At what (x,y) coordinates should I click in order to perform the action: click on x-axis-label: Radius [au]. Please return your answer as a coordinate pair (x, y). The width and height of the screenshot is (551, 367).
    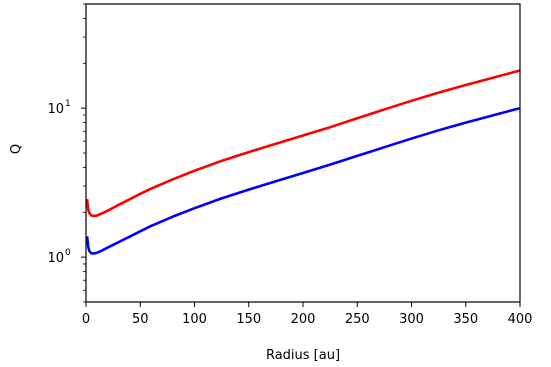
    Looking at the image, I should click on (303, 355).